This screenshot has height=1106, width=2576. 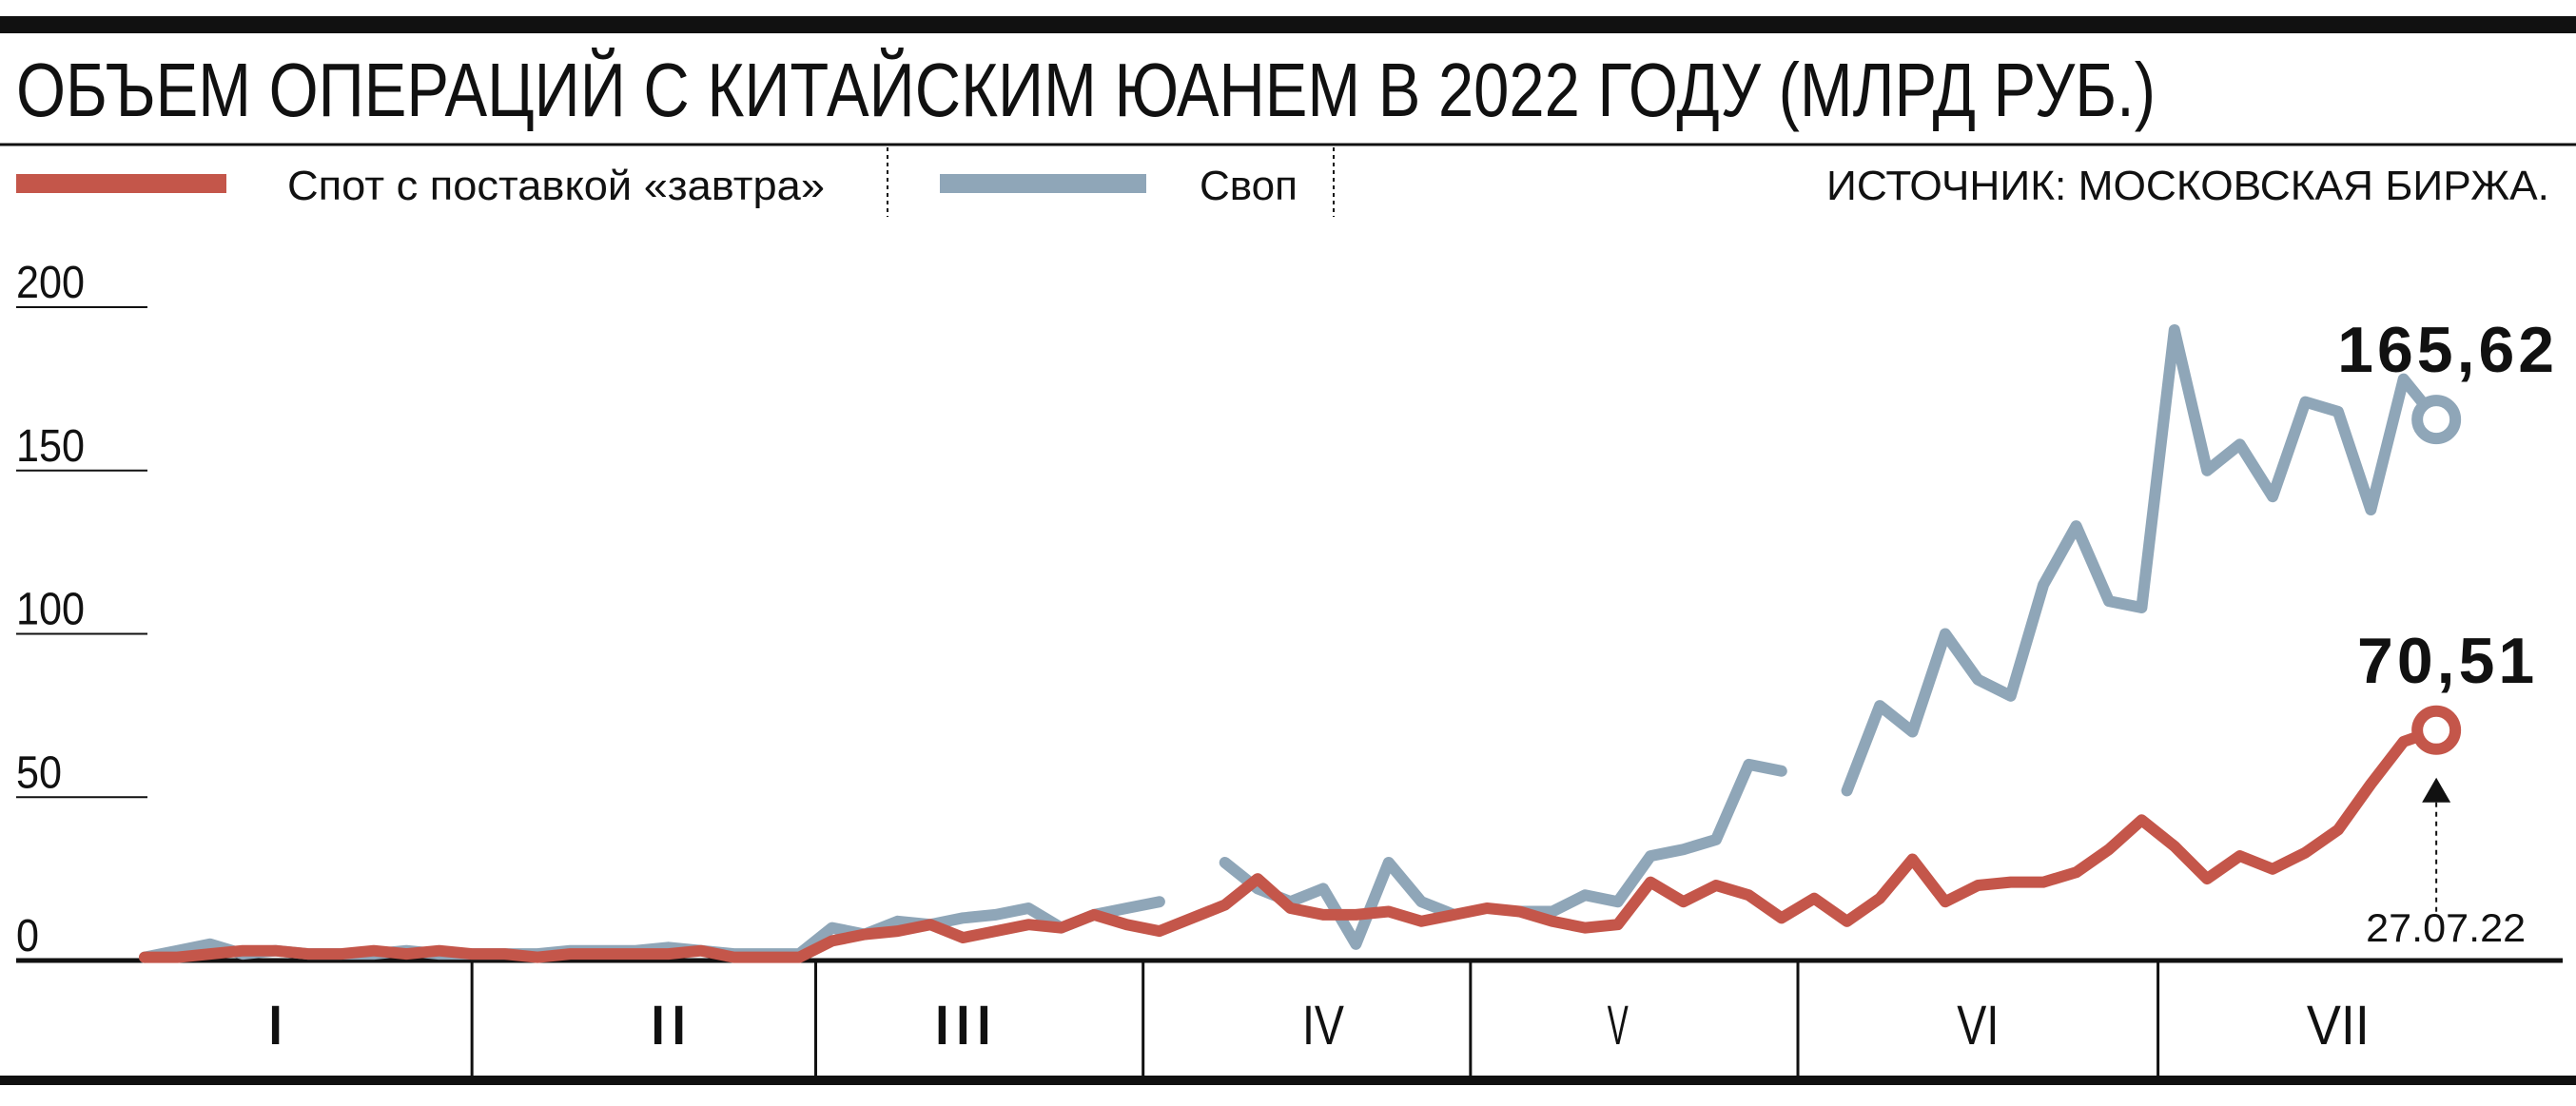 I want to click on x-tick-label: I, so click(x=275, y=1026).